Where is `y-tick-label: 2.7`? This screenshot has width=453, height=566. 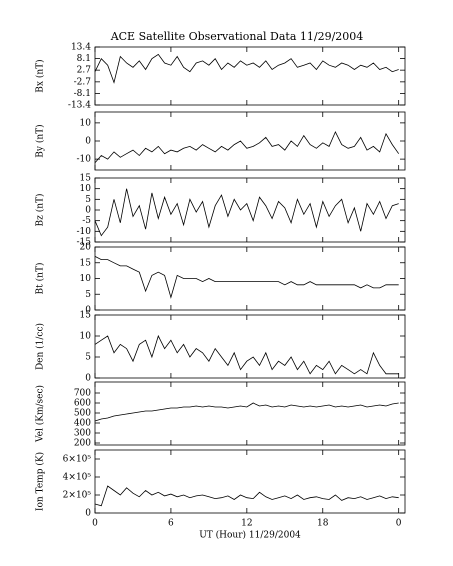
y-tick-label: 2.7 is located at coordinates (84, 71).